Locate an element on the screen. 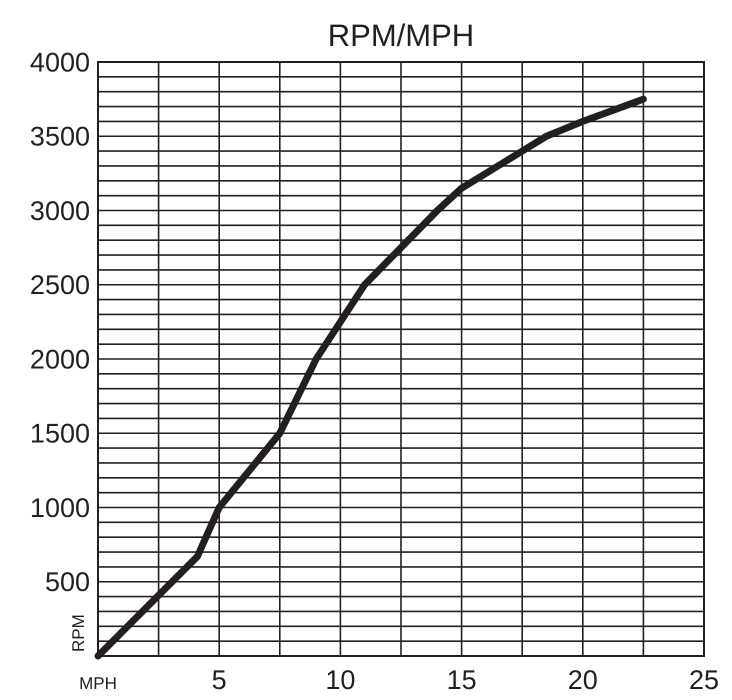 This screenshot has height=700, width=732. x-tick-label: 15 is located at coordinates (461, 680).